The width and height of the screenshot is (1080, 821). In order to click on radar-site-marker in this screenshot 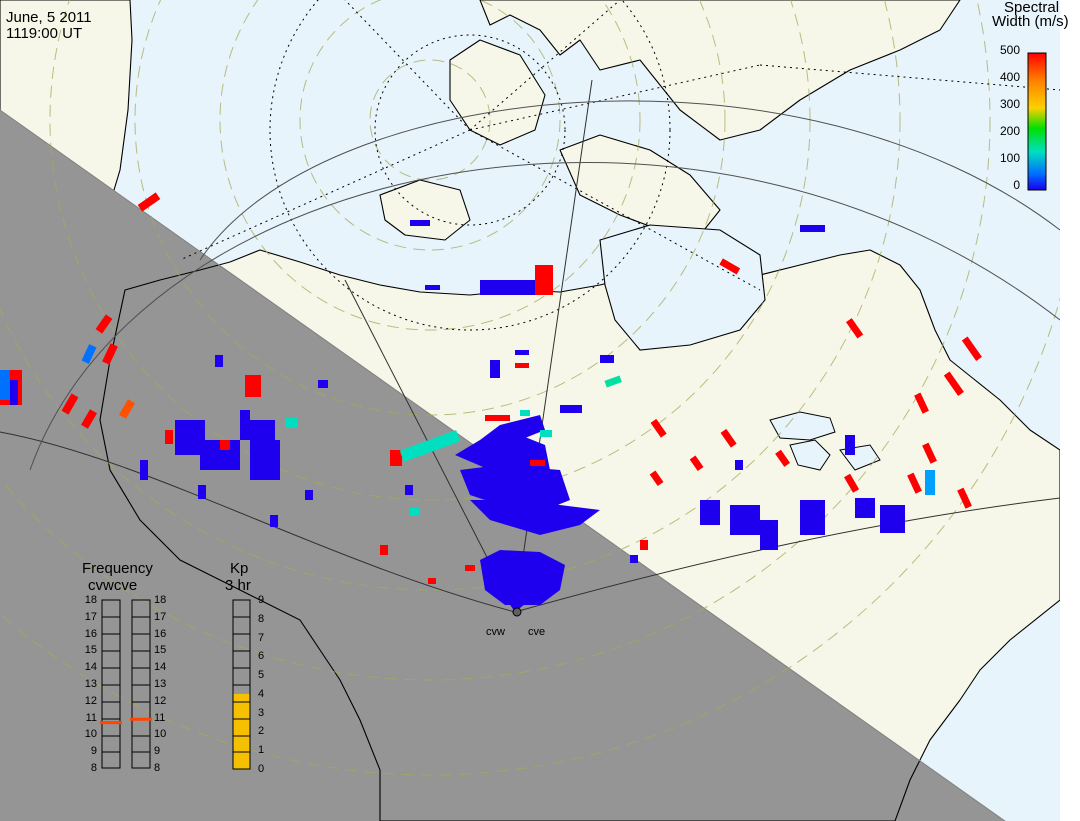, I will do `click(517, 612)`.